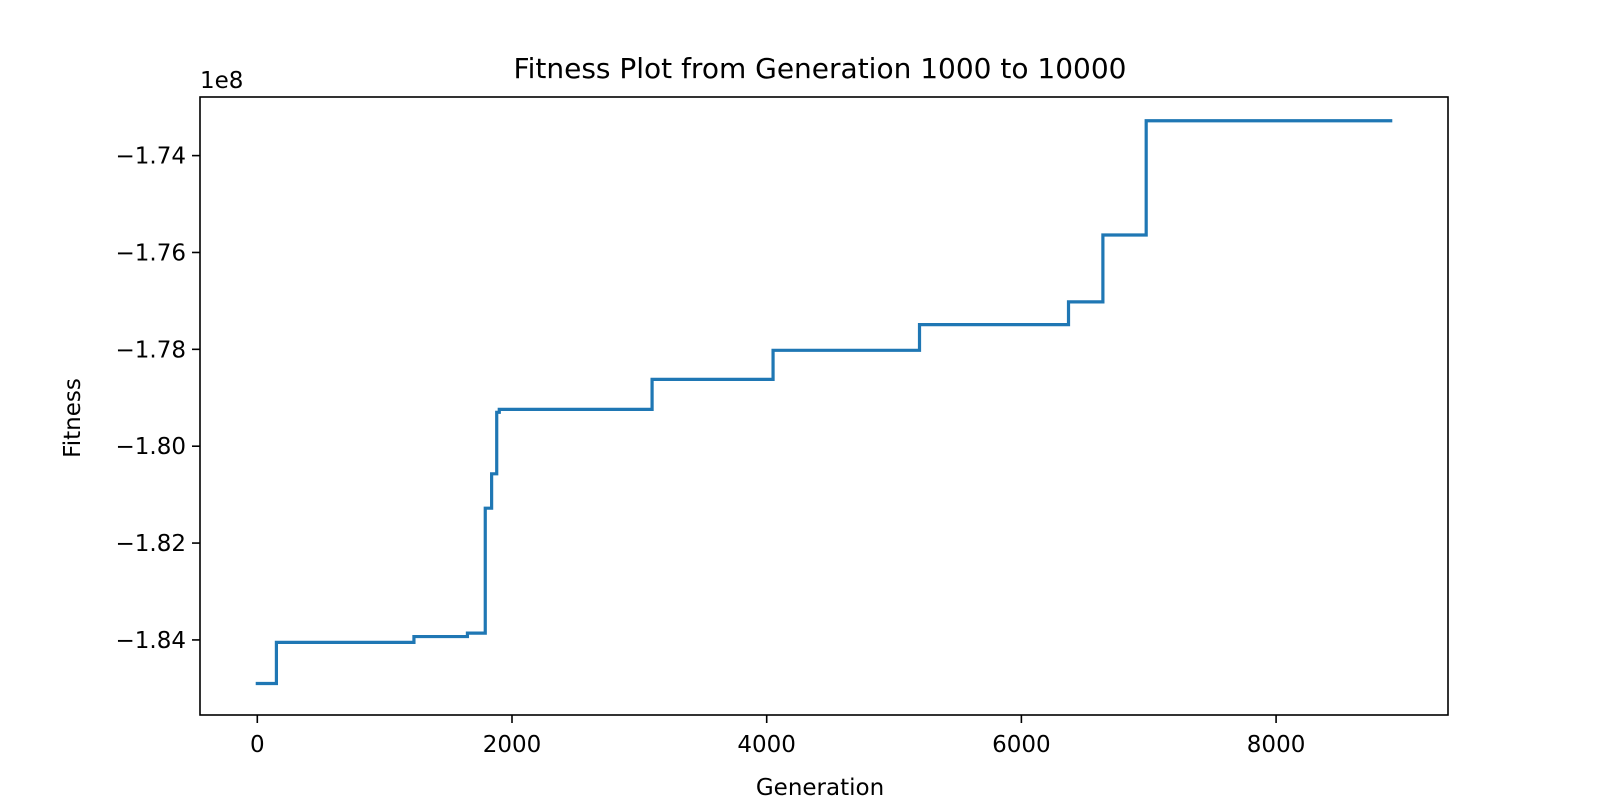 The image size is (1600, 800). Describe the element at coordinates (221, 81) in the screenshot. I see `y-axis-offset-label: 1e8` at that location.